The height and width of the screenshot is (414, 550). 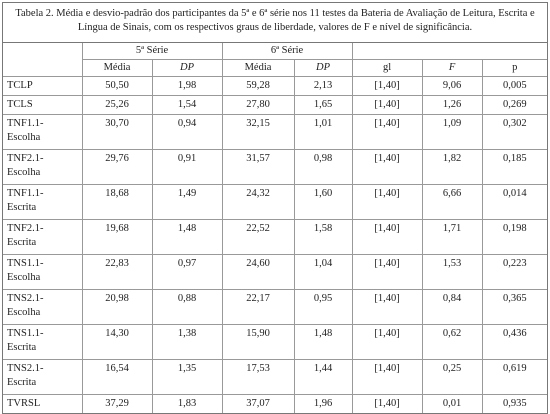 I want to click on table-cell: 1,35, so click(x=187, y=377).